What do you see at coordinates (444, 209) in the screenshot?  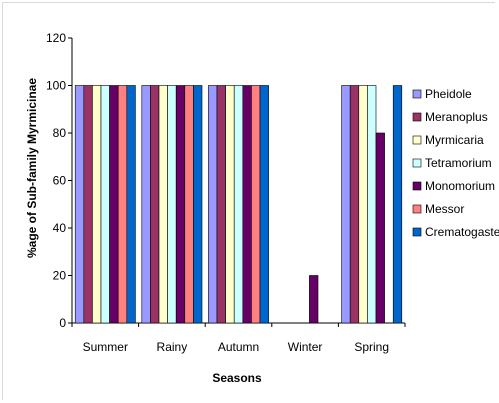 I see `legend-label: Messor` at bounding box center [444, 209].